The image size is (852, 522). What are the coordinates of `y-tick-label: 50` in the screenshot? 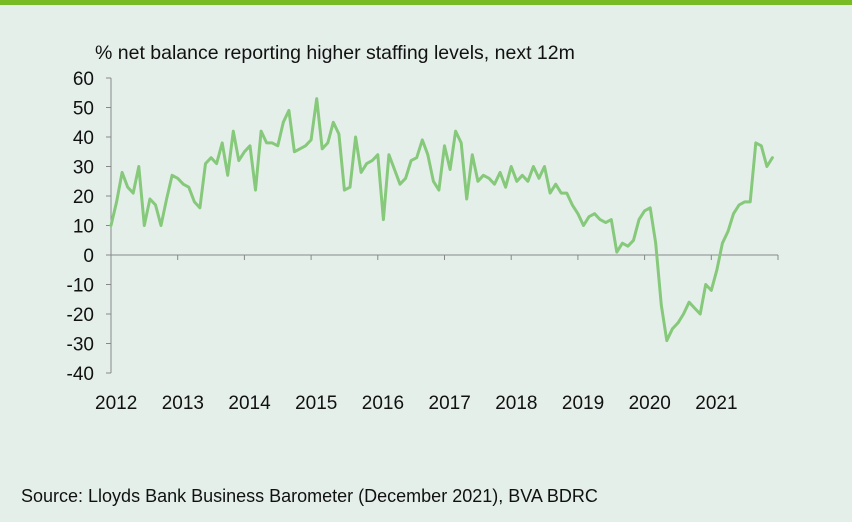 It's located at (83, 109).